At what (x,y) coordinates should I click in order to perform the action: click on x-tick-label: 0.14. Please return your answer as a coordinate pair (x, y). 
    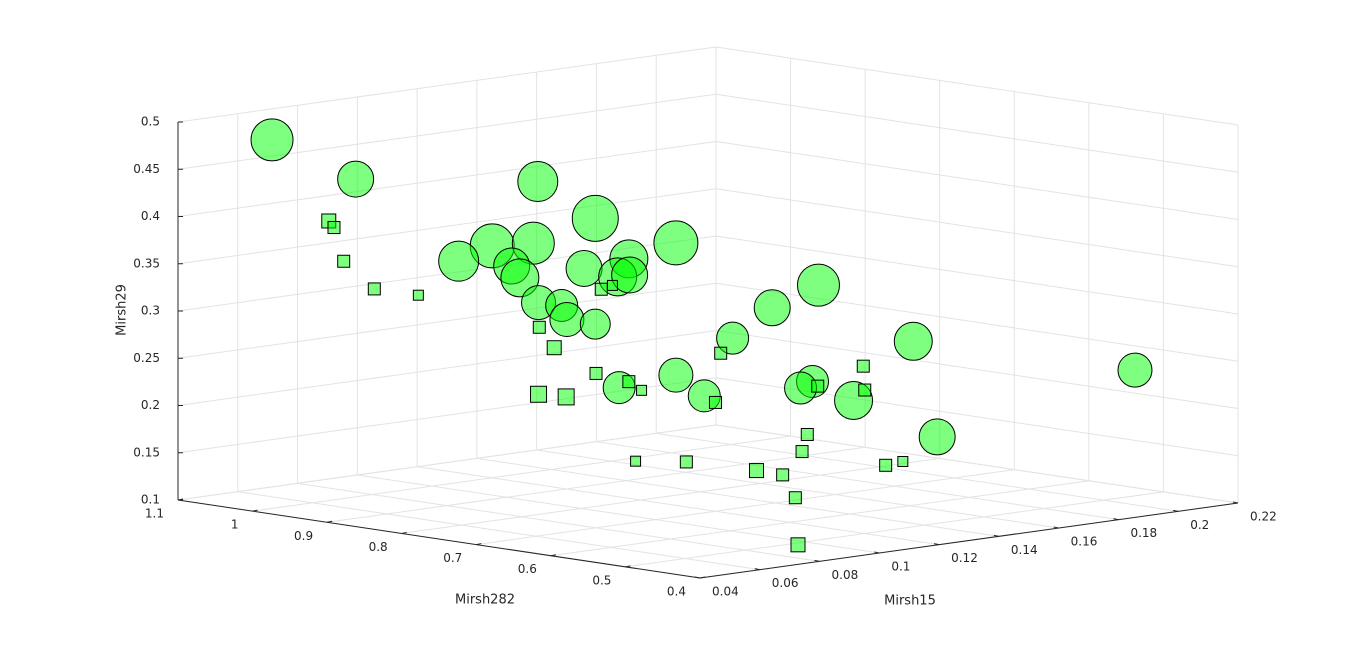
    Looking at the image, I should click on (1024, 550).